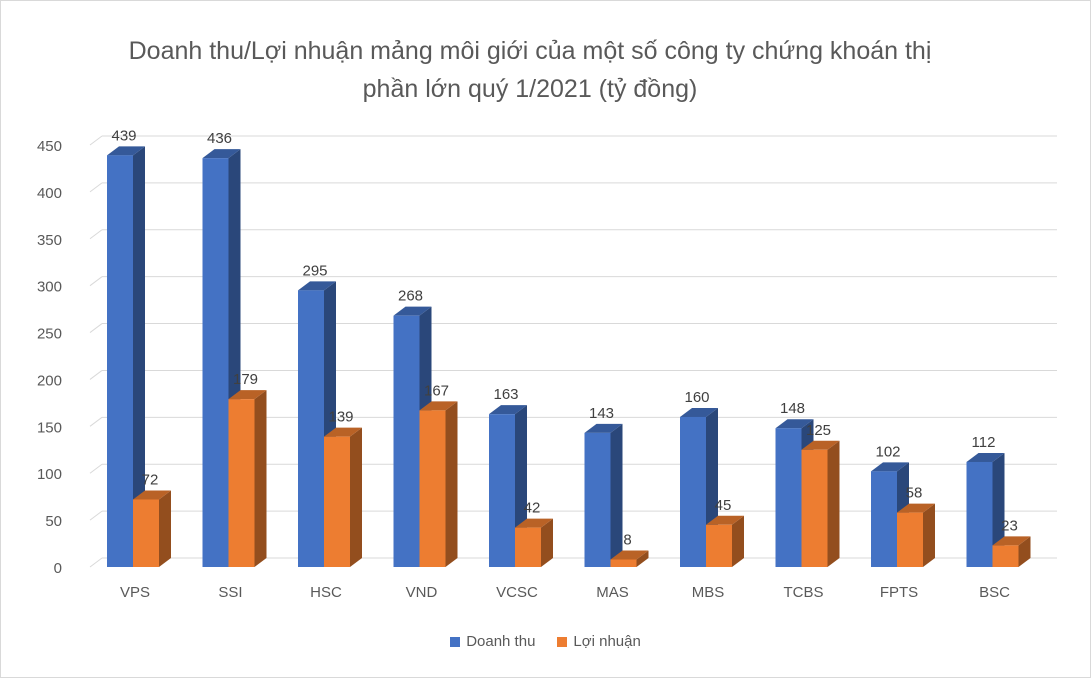  What do you see at coordinates (723, 505) in the screenshot?
I see `data-label: 45` at bounding box center [723, 505].